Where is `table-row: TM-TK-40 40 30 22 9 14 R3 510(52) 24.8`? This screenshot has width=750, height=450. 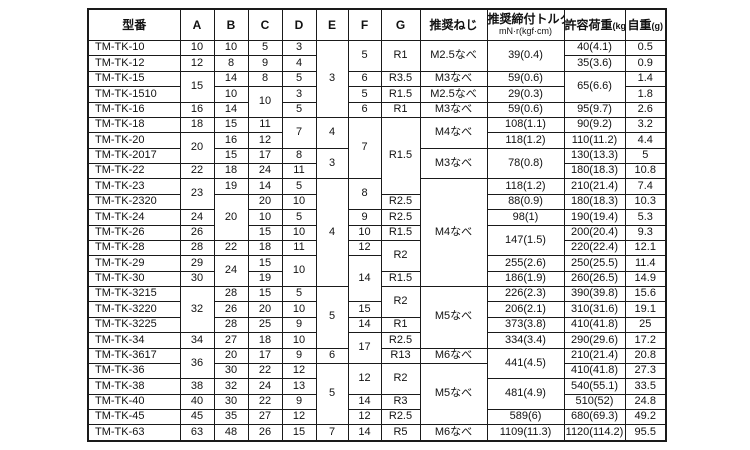
table-row: TM-TK-40 40 30 22 9 14 R3 510(52) 24.8 is located at coordinates (377, 402).